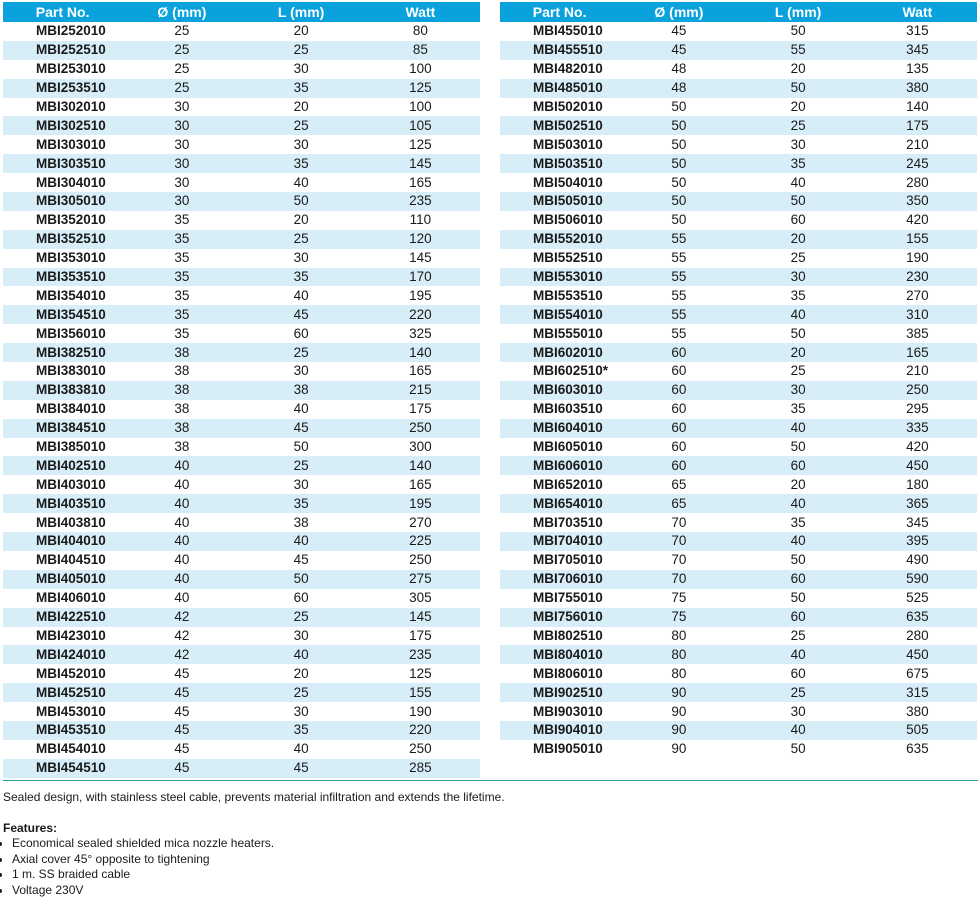 The image size is (980, 898). I want to click on part-number: MBI424010, so click(62, 654).